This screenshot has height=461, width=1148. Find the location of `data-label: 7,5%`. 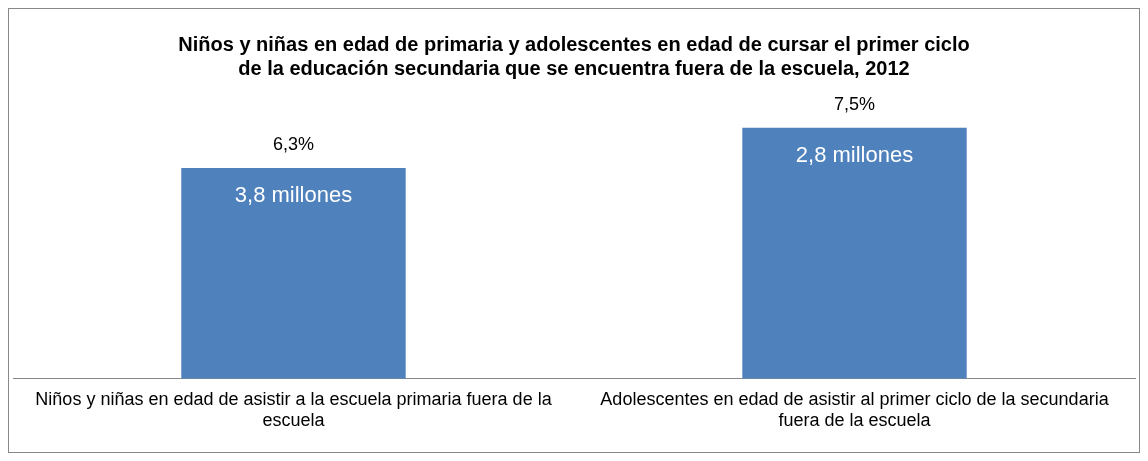

data-label: 7,5% is located at coordinates (854, 103).